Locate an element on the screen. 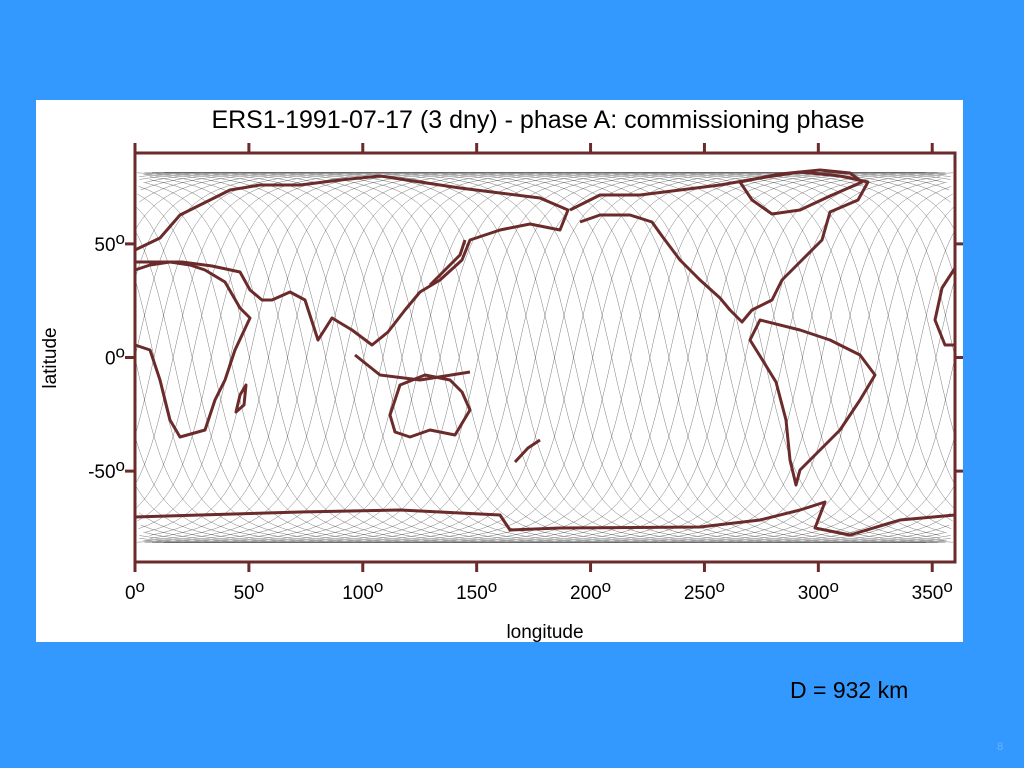  y-axis-label: latitude is located at coordinates (50, 357).